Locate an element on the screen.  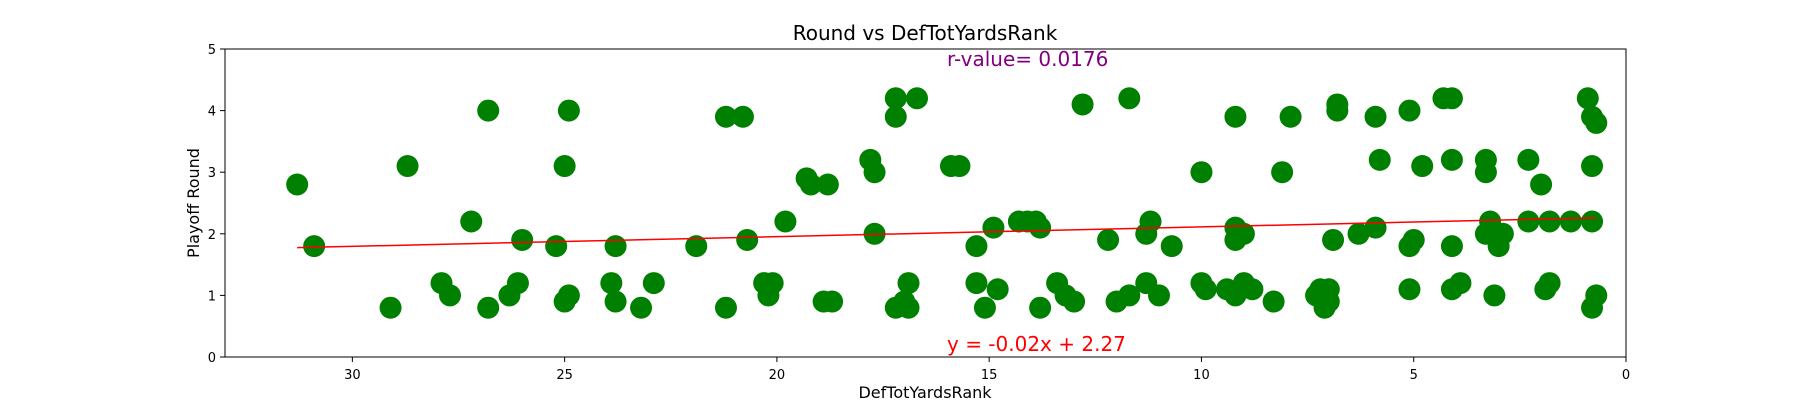
x-tick-label: 5 is located at coordinates (1414, 375).